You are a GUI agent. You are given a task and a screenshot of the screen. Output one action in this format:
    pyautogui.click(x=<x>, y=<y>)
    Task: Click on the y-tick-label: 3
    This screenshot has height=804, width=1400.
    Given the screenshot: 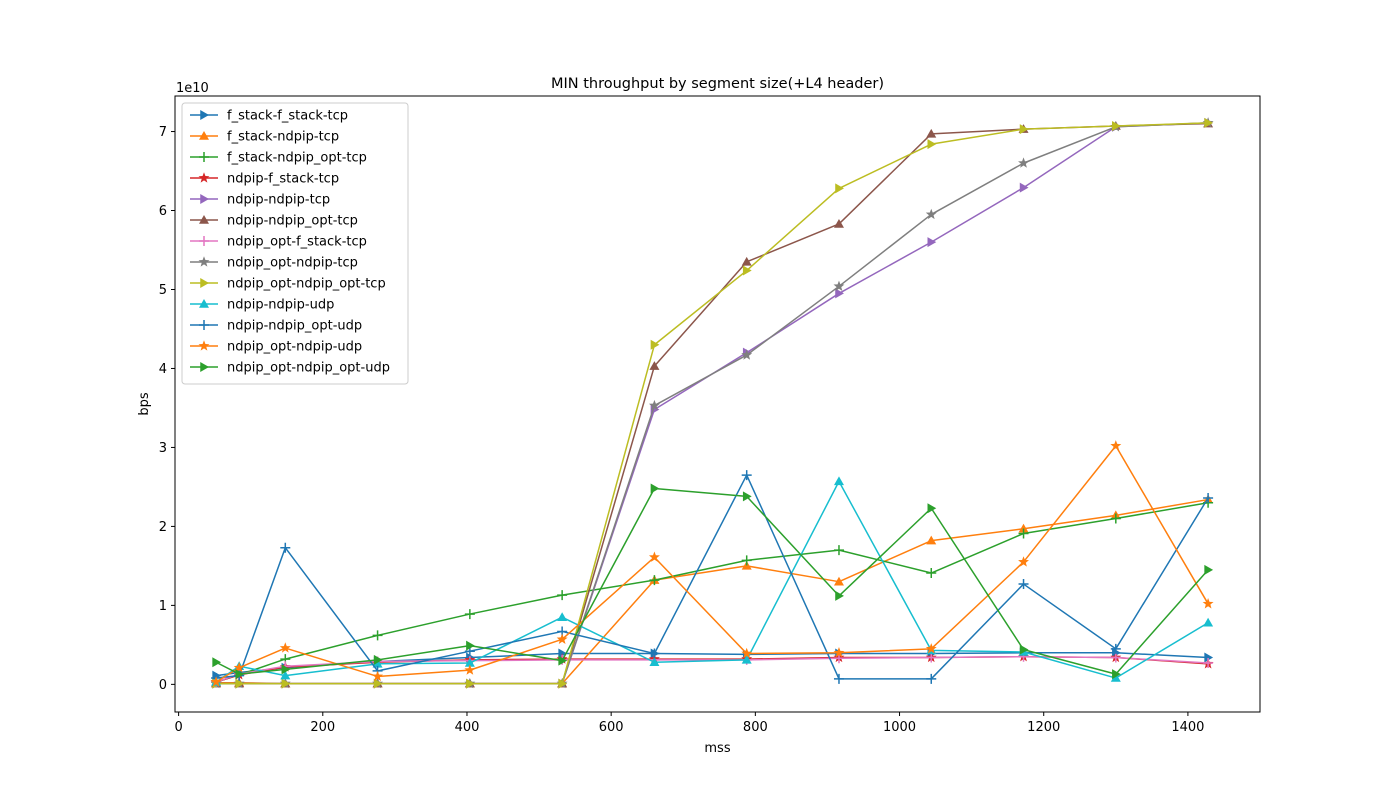 What is the action you would take?
    pyautogui.click(x=163, y=448)
    